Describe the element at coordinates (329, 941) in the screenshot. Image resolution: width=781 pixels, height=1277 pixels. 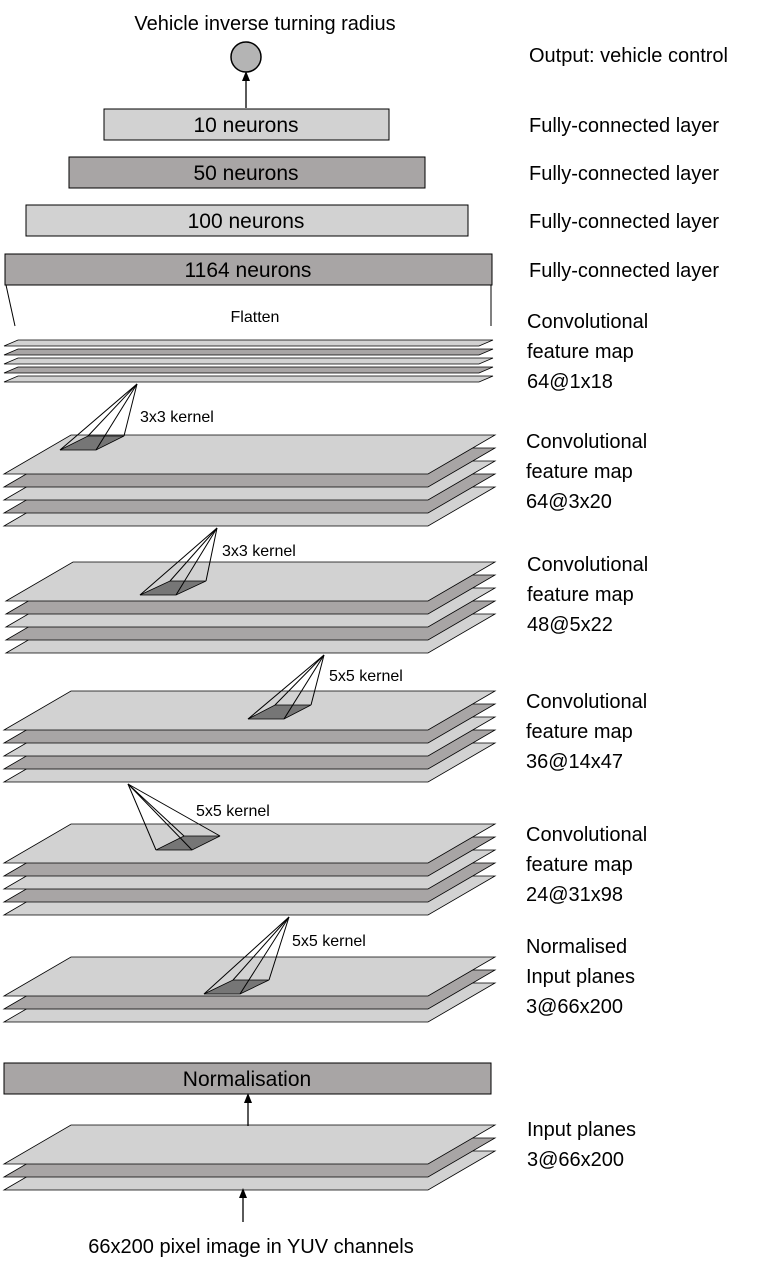
I see `kernel-label-5: 5x5 kernel` at that location.